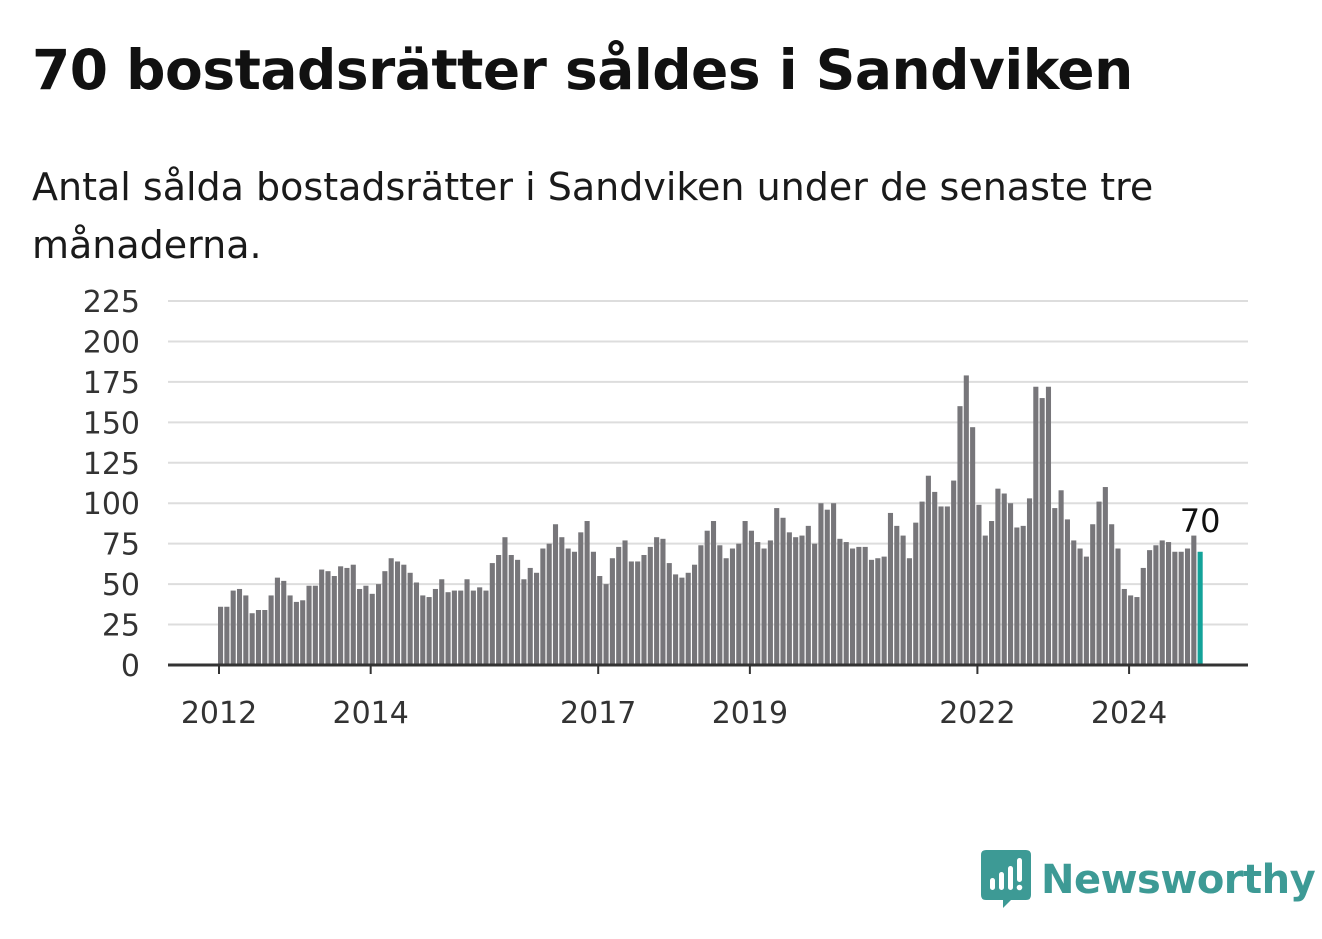  What do you see at coordinates (130, 666) in the screenshot?
I see `y-tick-label: 0` at bounding box center [130, 666].